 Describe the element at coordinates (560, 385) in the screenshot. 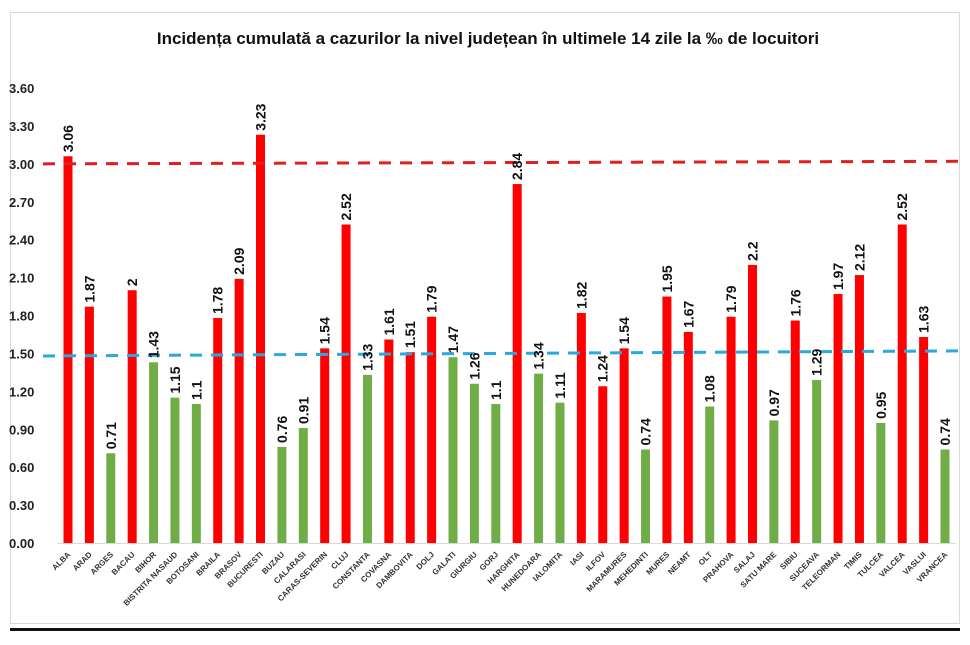

I see `data-label: 1.11` at that location.